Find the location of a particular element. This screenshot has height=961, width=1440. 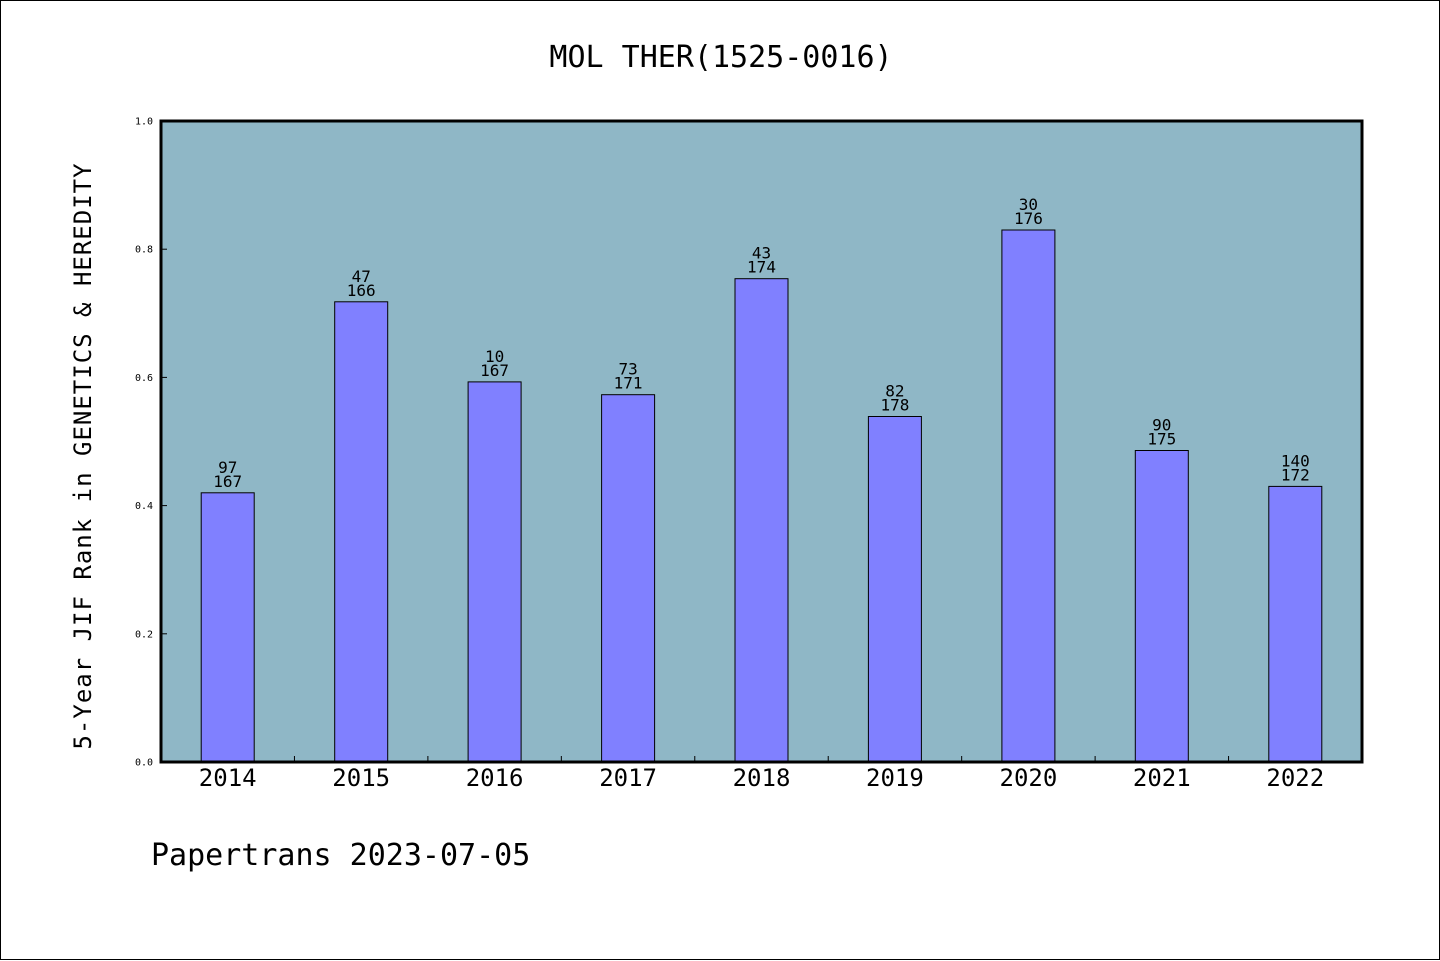

y-tick-label: 0.2 is located at coordinates (144, 634).